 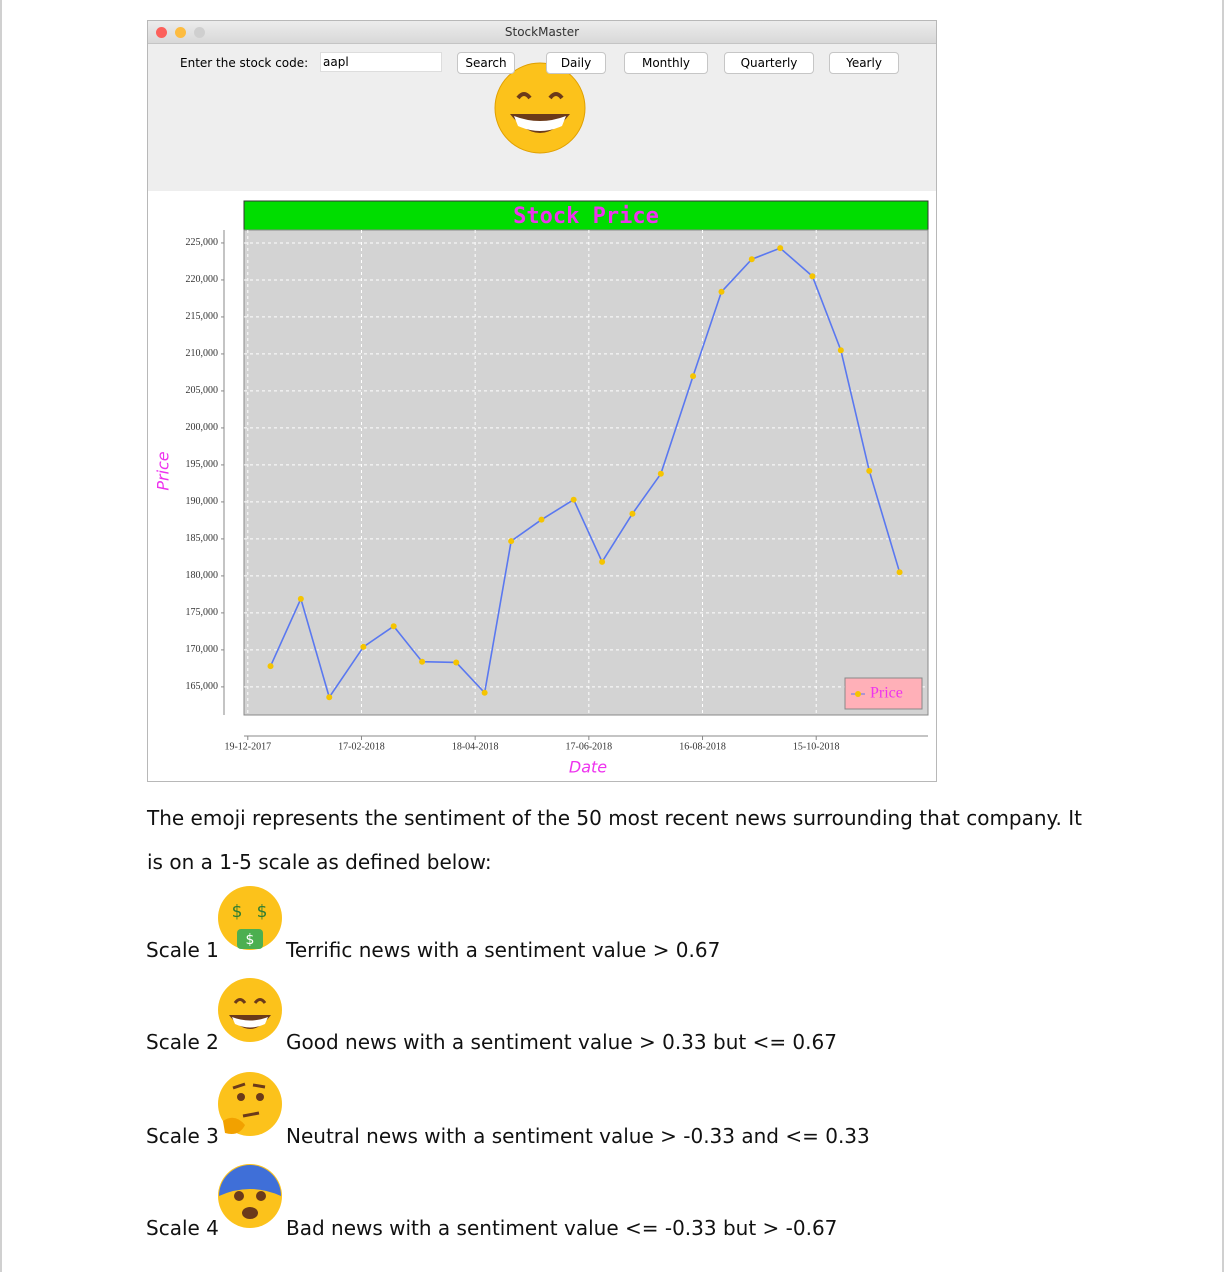 I want to click on zoom-button, so click(x=199, y=32).